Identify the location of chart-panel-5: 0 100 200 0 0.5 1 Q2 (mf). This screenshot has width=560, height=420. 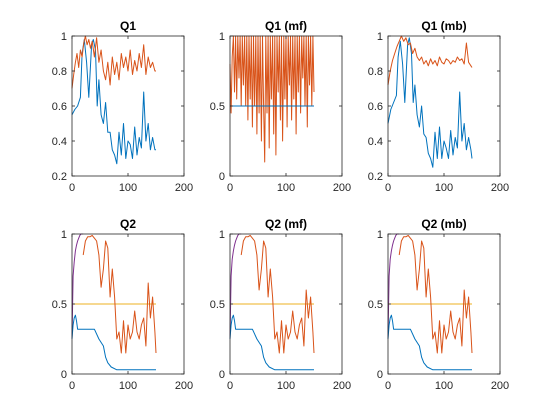
(280, 304).